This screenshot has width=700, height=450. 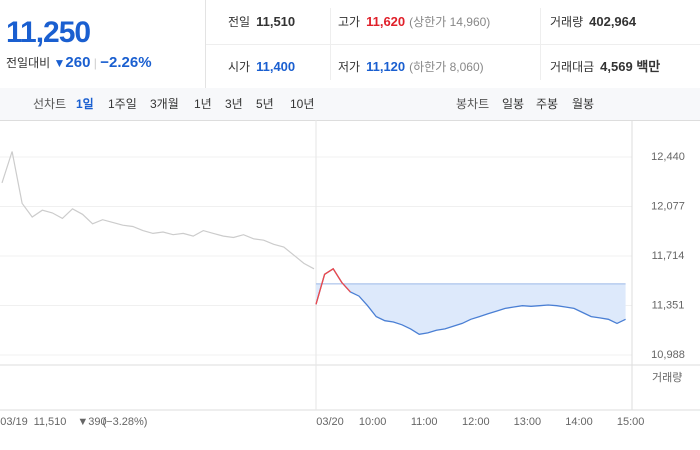 I want to click on stat-value: 11,510, so click(x=276, y=21).